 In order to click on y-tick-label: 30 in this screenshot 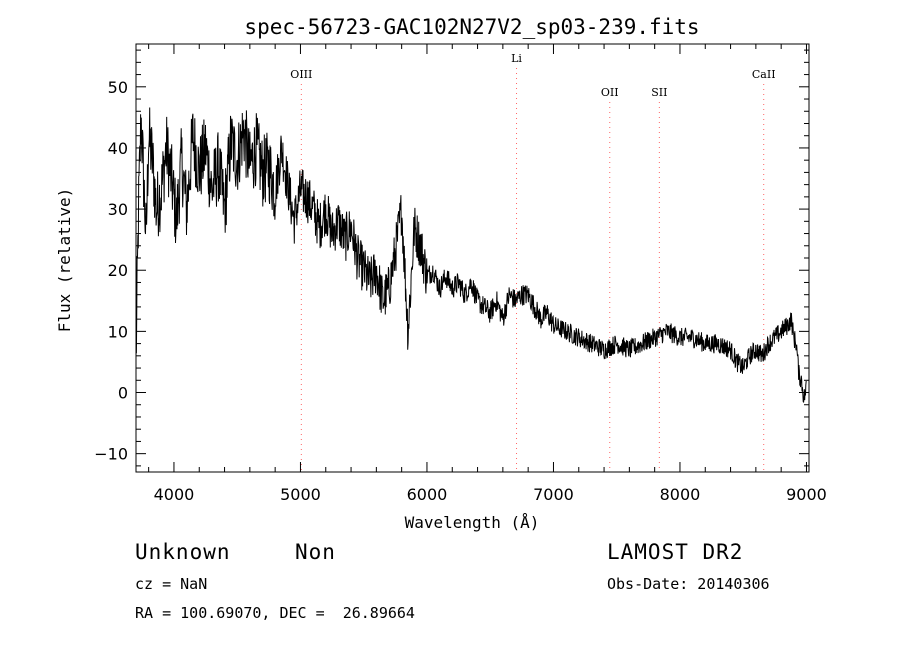, I will do `click(118, 209)`.